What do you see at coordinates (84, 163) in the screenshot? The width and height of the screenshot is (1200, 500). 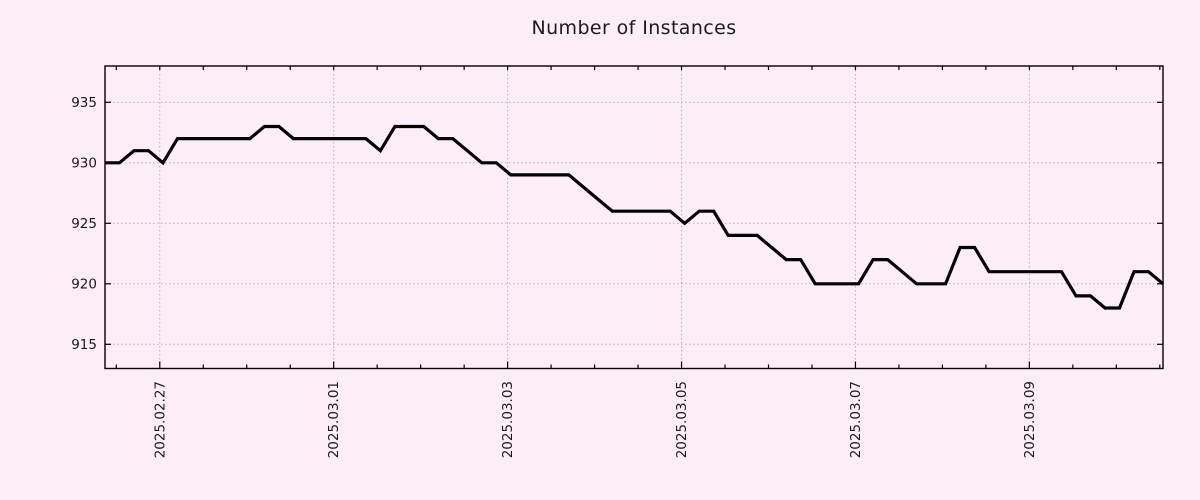 I see `y-axis-label: 930` at bounding box center [84, 163].